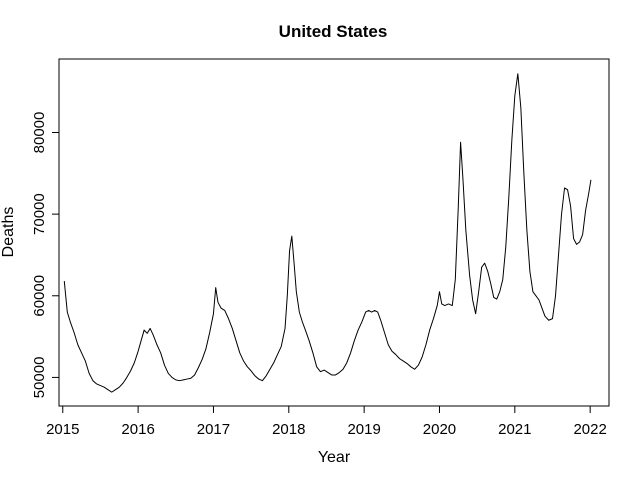 This screenshot has width=640, height=480. I want to click on x-tick-label: 2021, so click(514, 429).